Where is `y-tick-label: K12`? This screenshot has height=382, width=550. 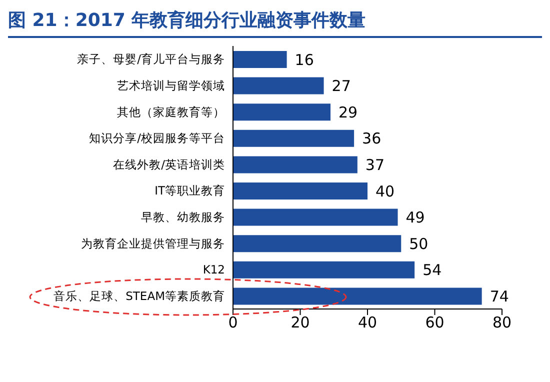 y-tick-label: K12 is located at coordinates (213, 269).